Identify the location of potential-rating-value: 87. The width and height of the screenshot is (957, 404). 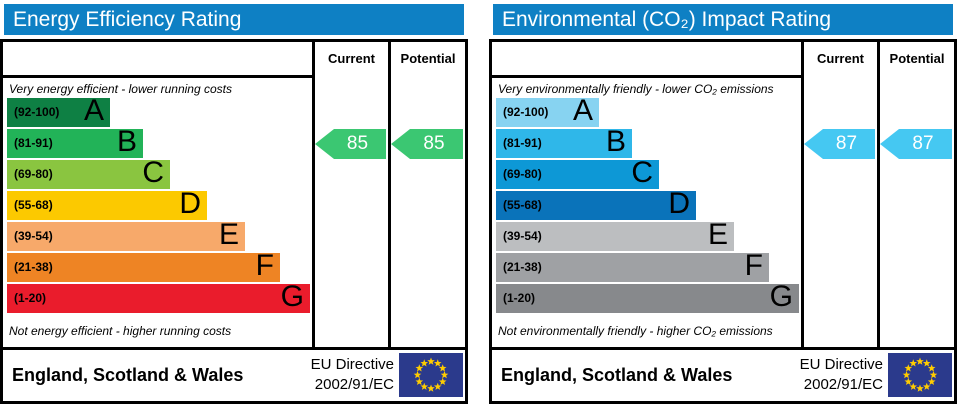
(923, 143).